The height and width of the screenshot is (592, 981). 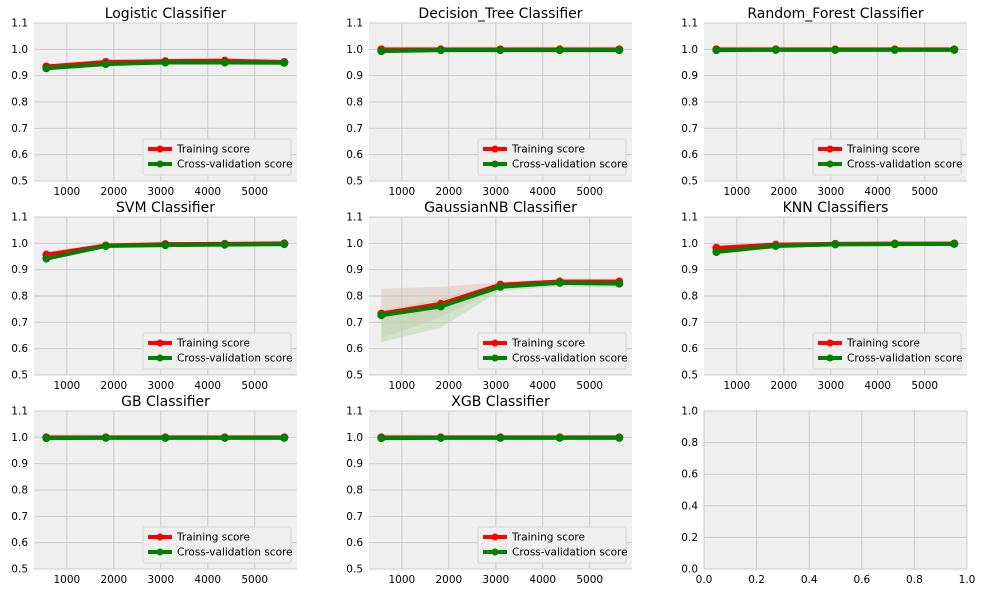 I want to click on y-tick-label: 0.4, so click(x=689, y=506).